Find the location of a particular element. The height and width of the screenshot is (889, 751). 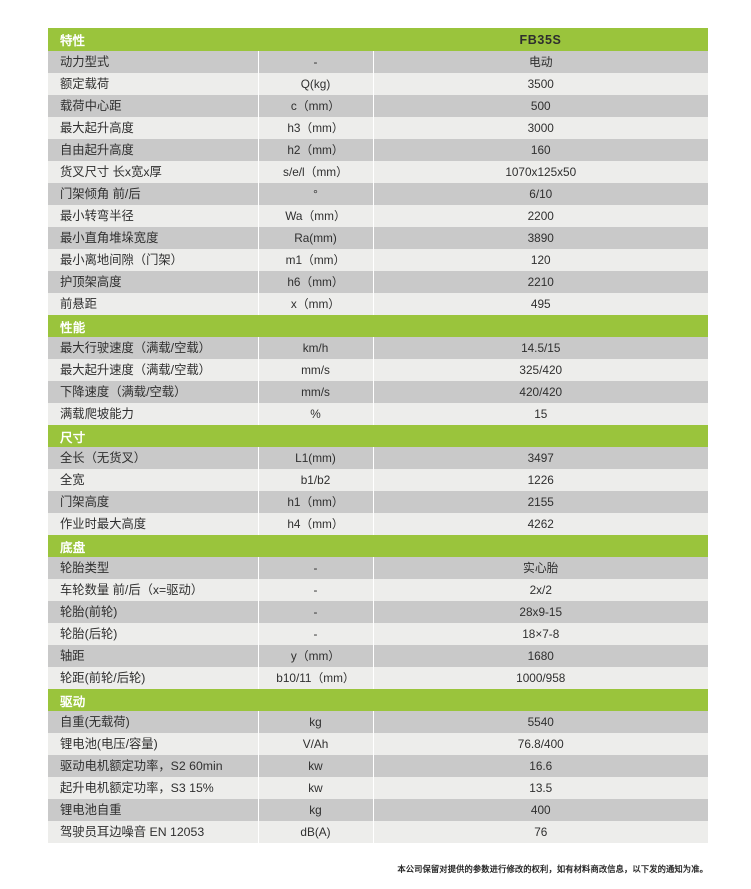

cell-parameter-symbol: % is located at coordinates (315, 414).